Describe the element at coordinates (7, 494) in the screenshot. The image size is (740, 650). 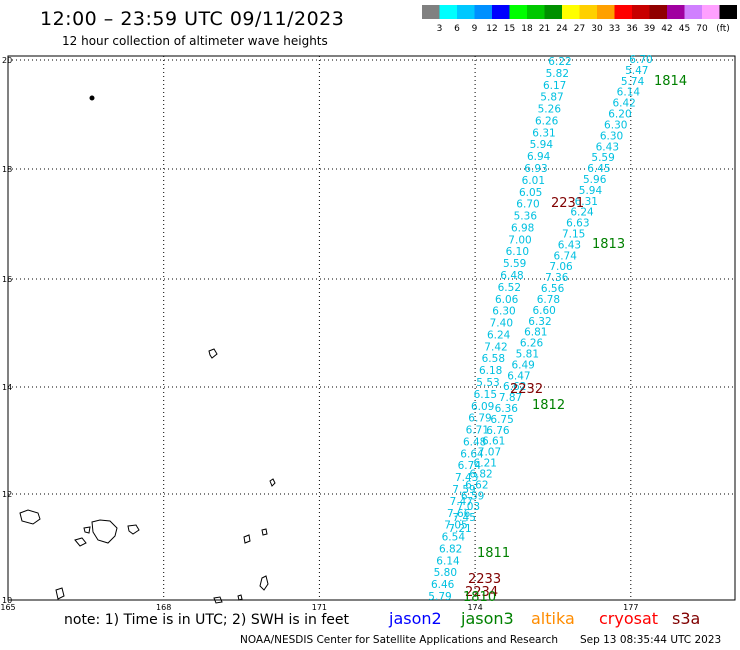
I see `y-tick-label: 12` at that location.